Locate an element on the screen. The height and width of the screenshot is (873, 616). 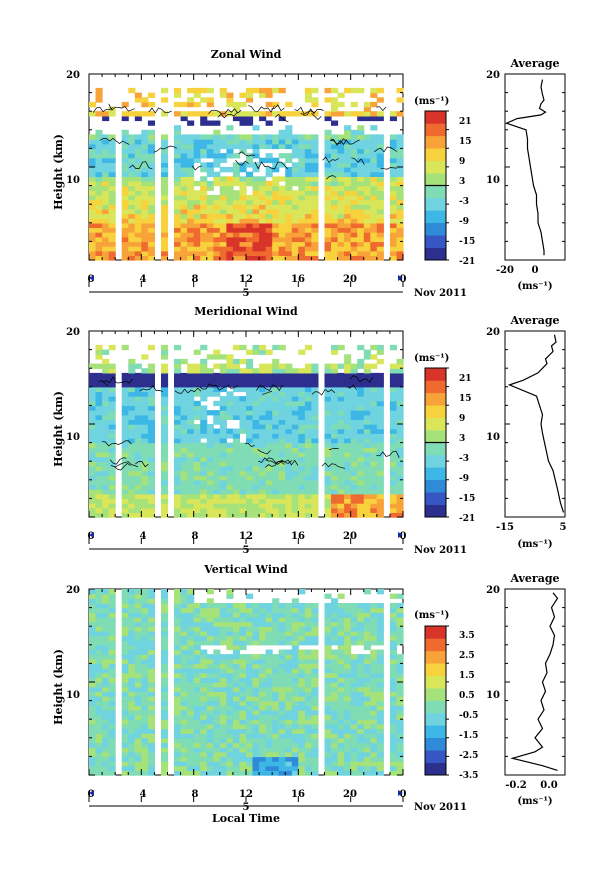
colorbar-segment is located at coordinates (435, 436).